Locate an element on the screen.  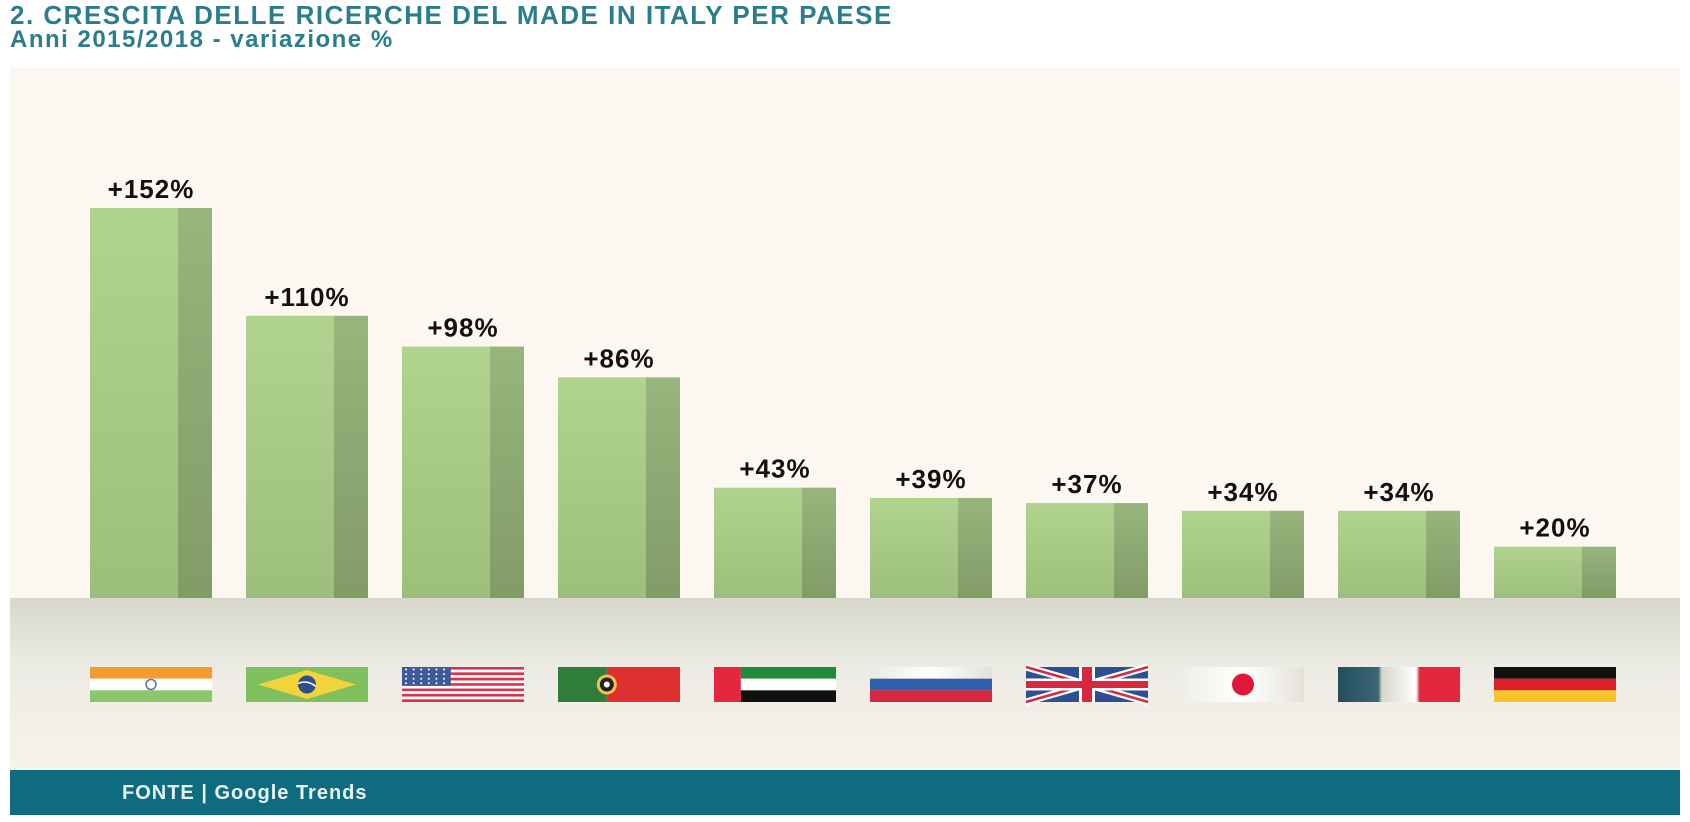
bar-giappone is located at coordinates (1243, 554).